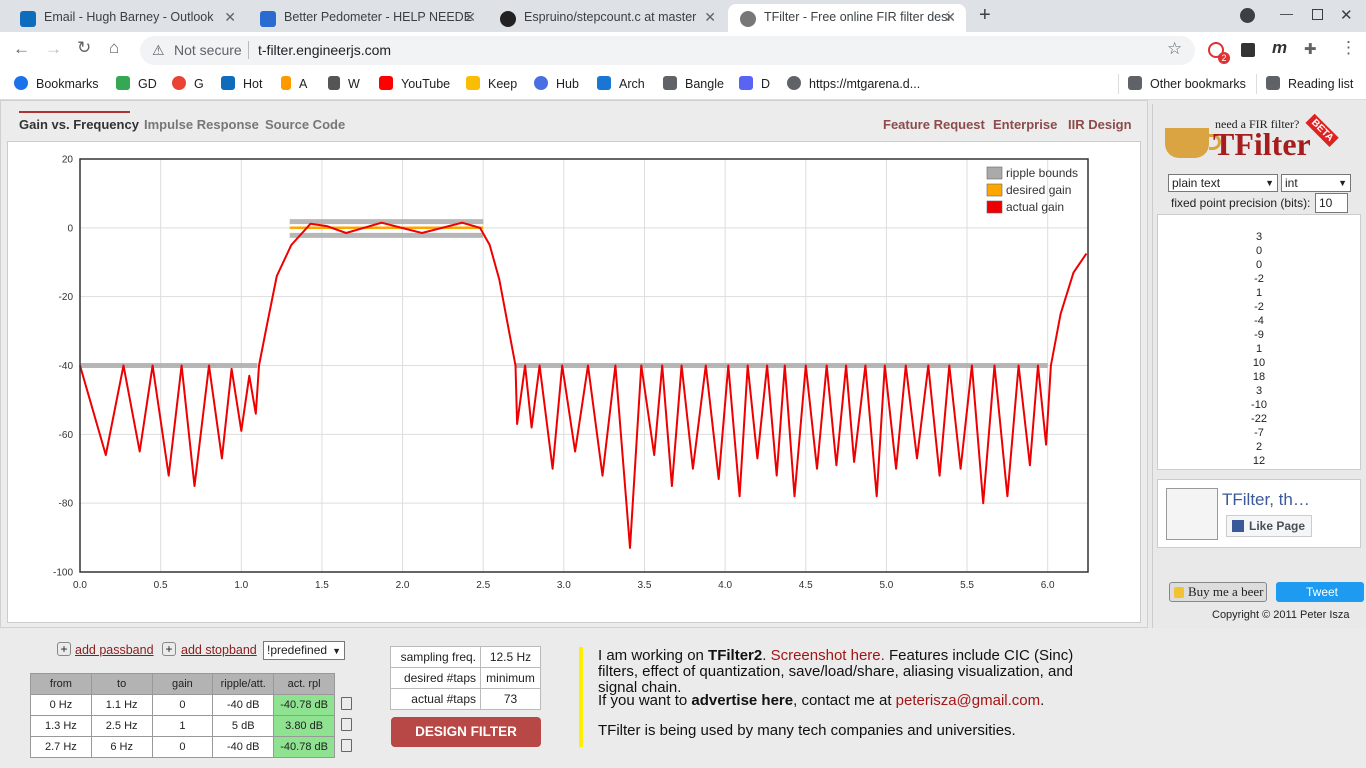 The width and height of the screenshot is (1366, 768). I want to click on url: t-filter.engineerjs.com, so click(325, 50).